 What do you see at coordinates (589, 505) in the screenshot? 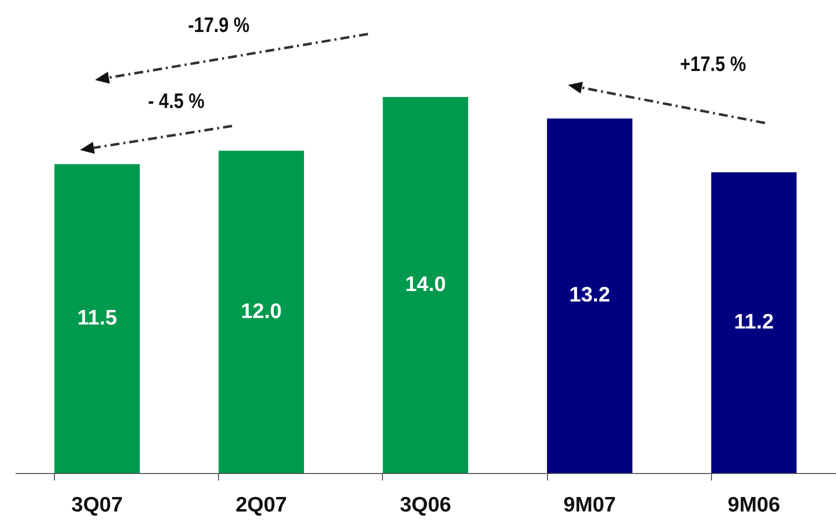
I see `x-tick-label: 9M07` at bounding box center [589, 505].